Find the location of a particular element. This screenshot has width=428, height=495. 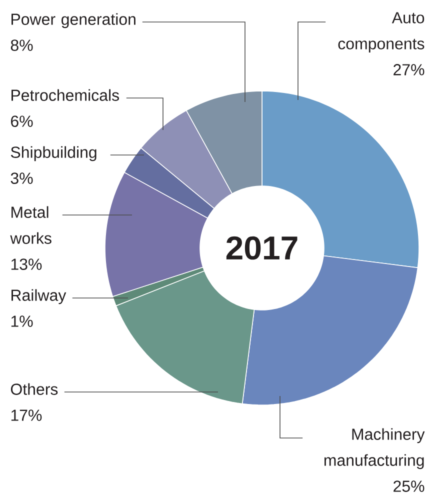

slice-label: Auto components is located at coordinates (381, 32).